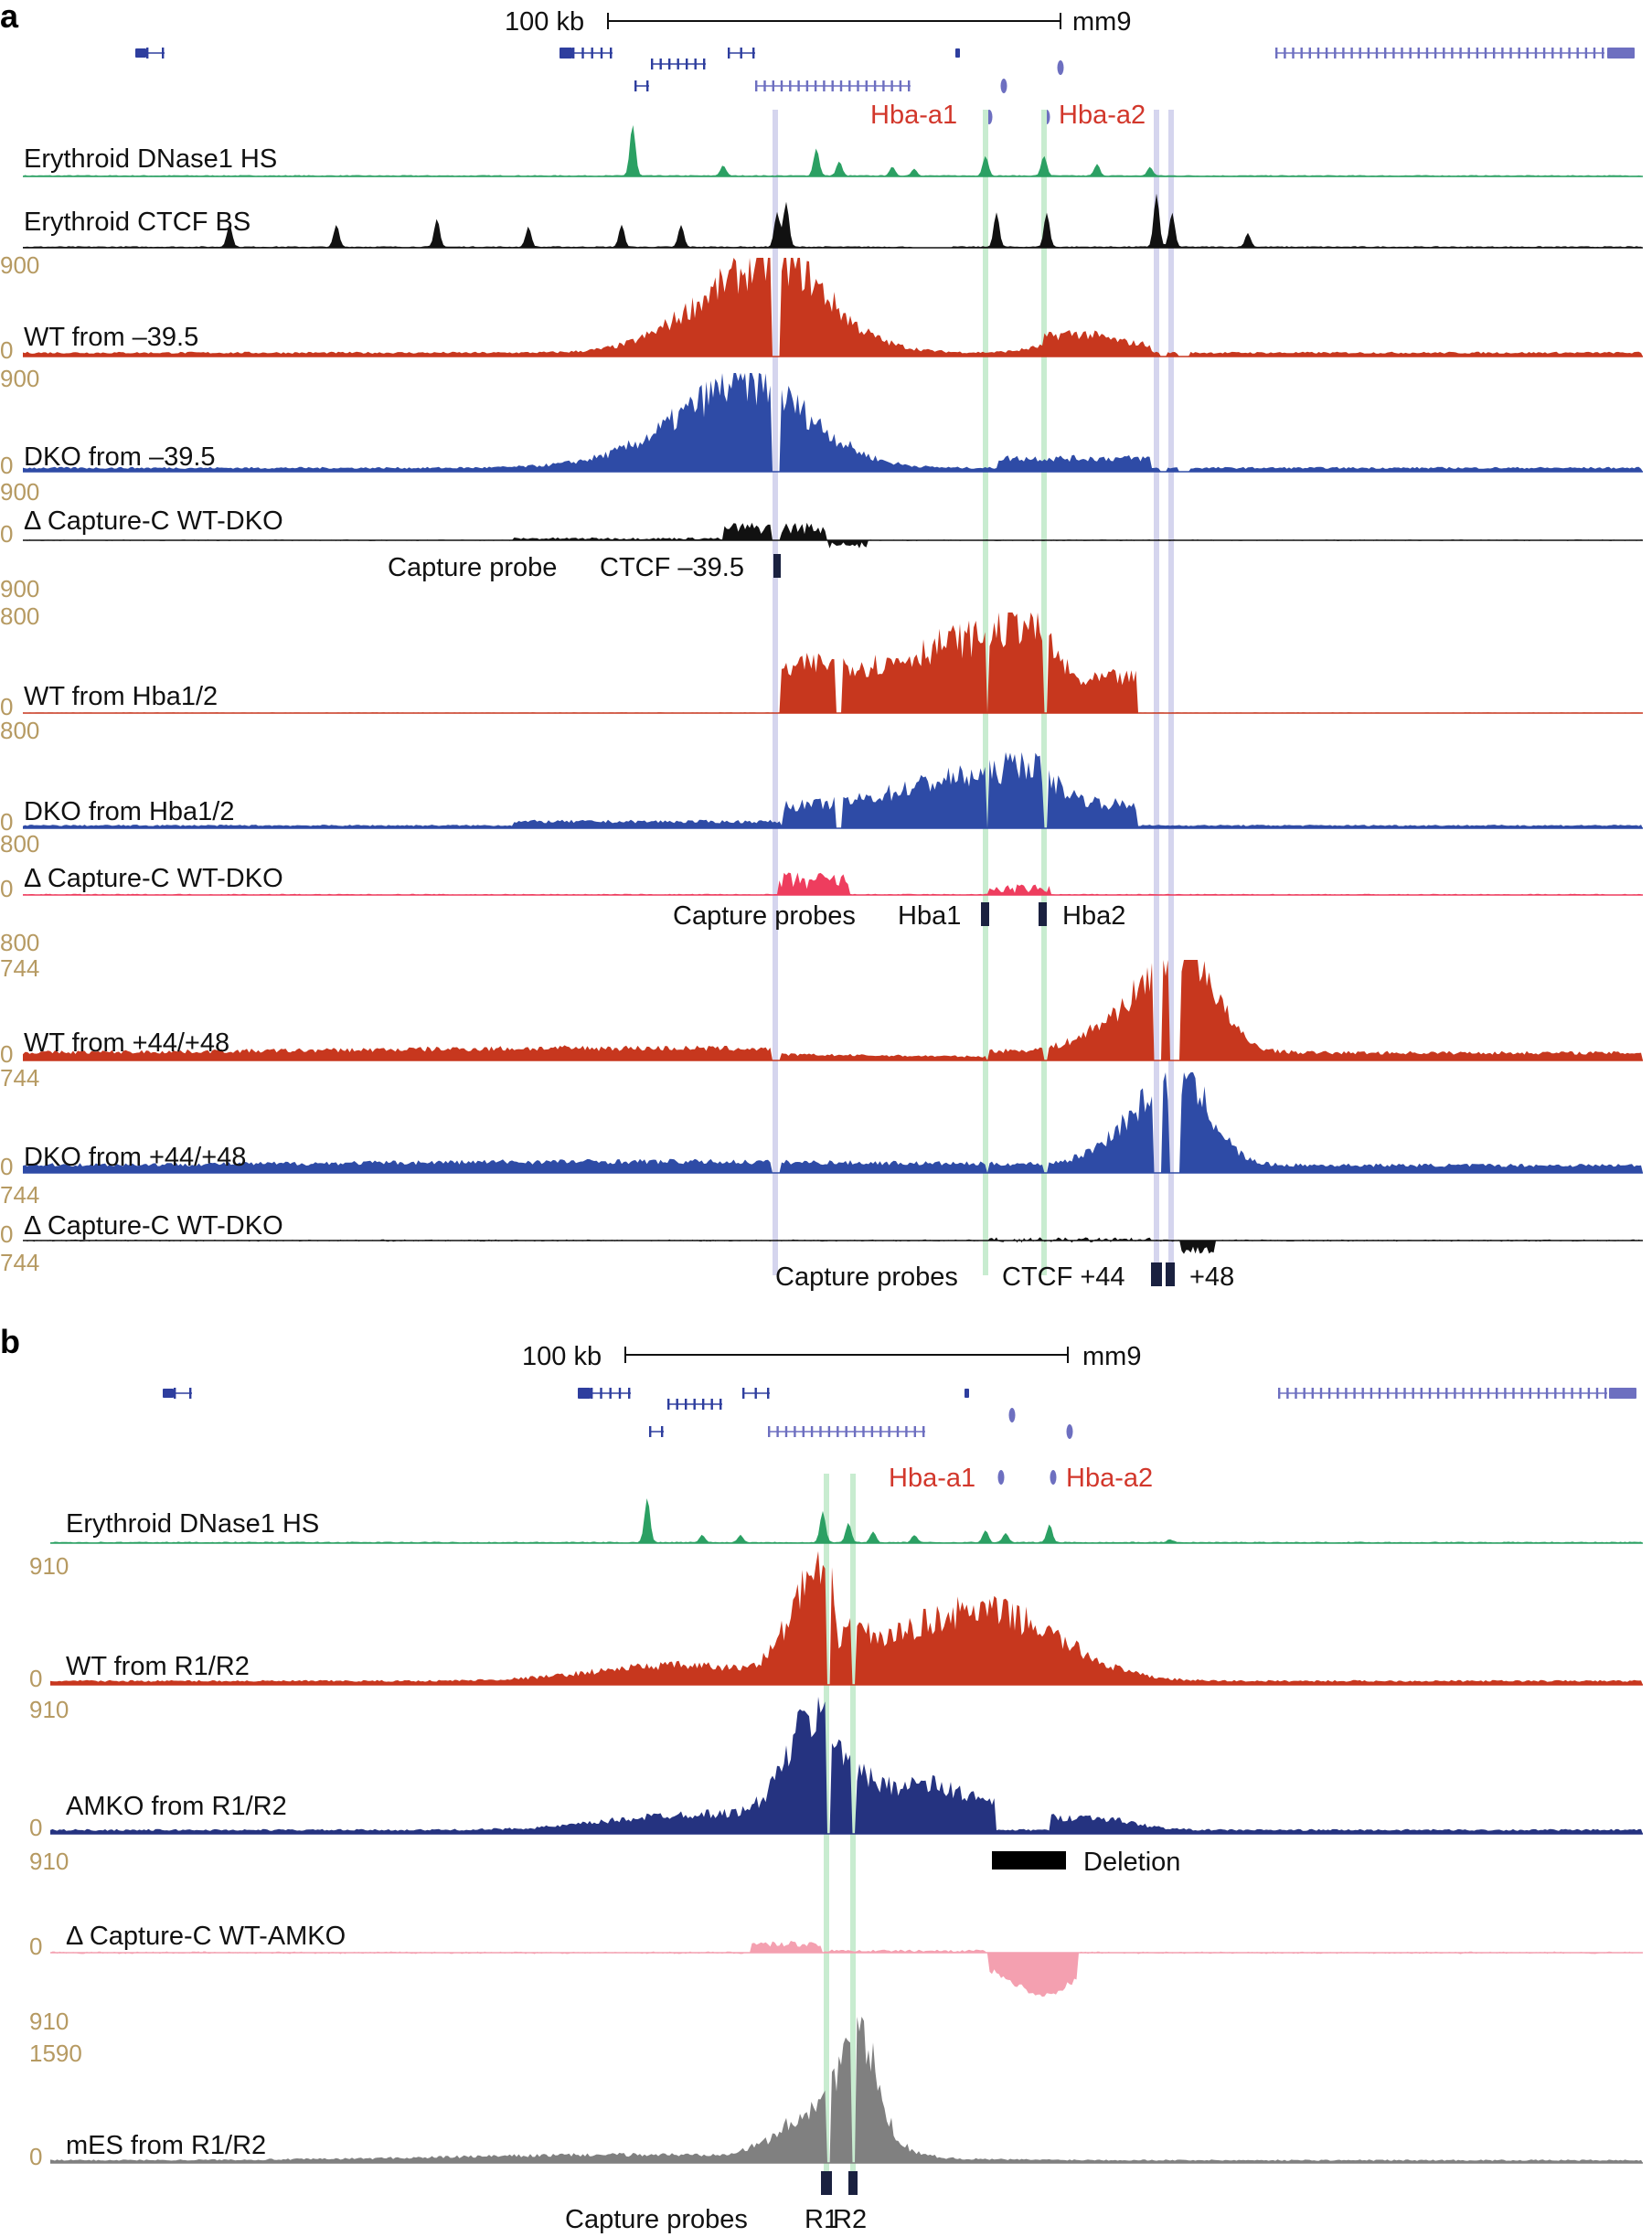 This screenshot has width=1652, height=2237. I want to click on probe-name-r1: R1, so click(821, 2219).